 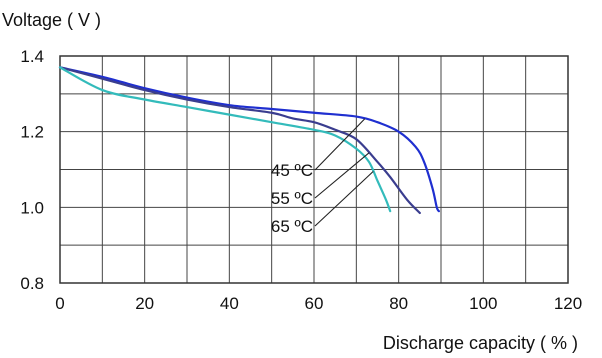 I want to click on annotation-45c-leader-line, so click(x=340, y=144).